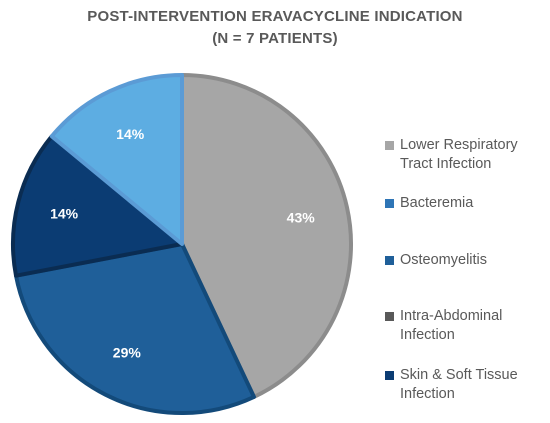  What do you see at coordinates (446, 164) in the screenshot?
I see `legend-label-line: Tract Infection` at bounding box center [446, 164].